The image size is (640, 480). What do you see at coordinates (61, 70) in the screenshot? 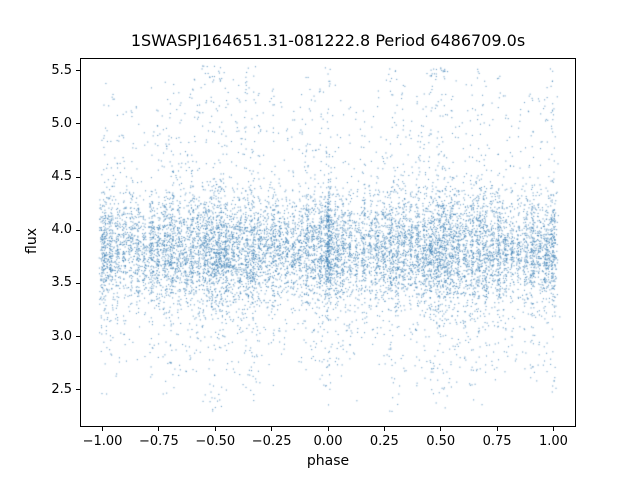
I see `y-tick-label: 5.5` at bounding box center [61, 70].